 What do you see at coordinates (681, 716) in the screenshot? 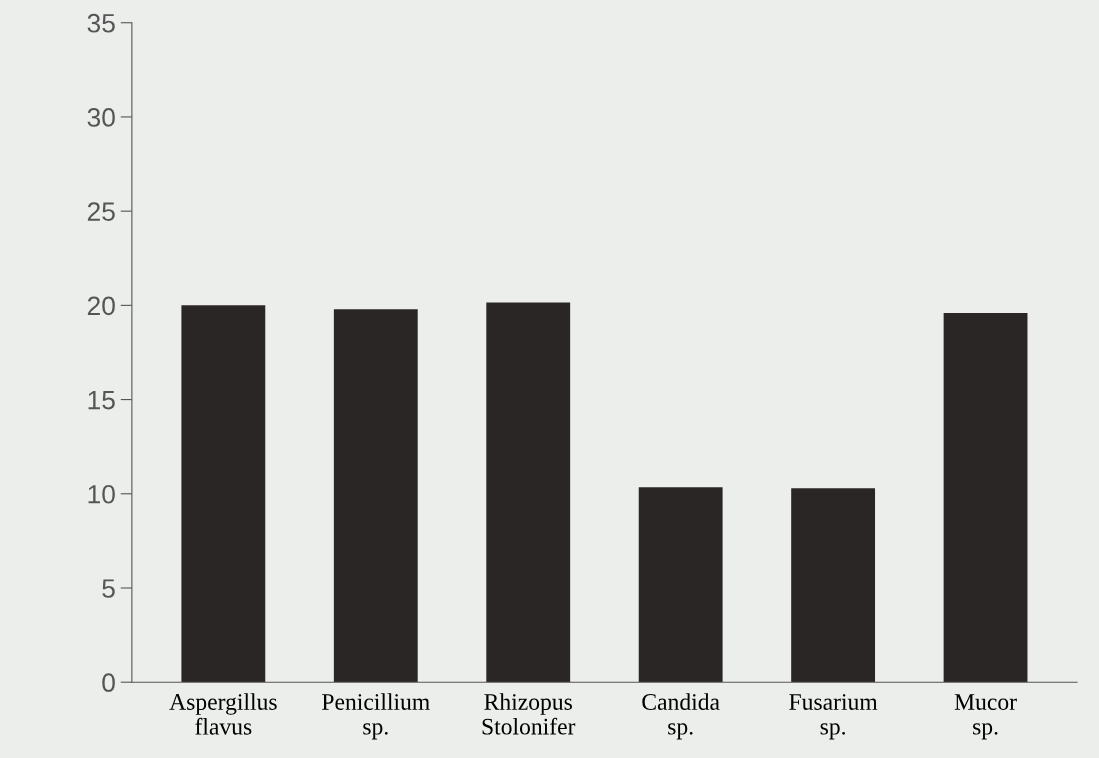
I see `x-tick-label: Candida sp.` at bounding box center [681, 716].